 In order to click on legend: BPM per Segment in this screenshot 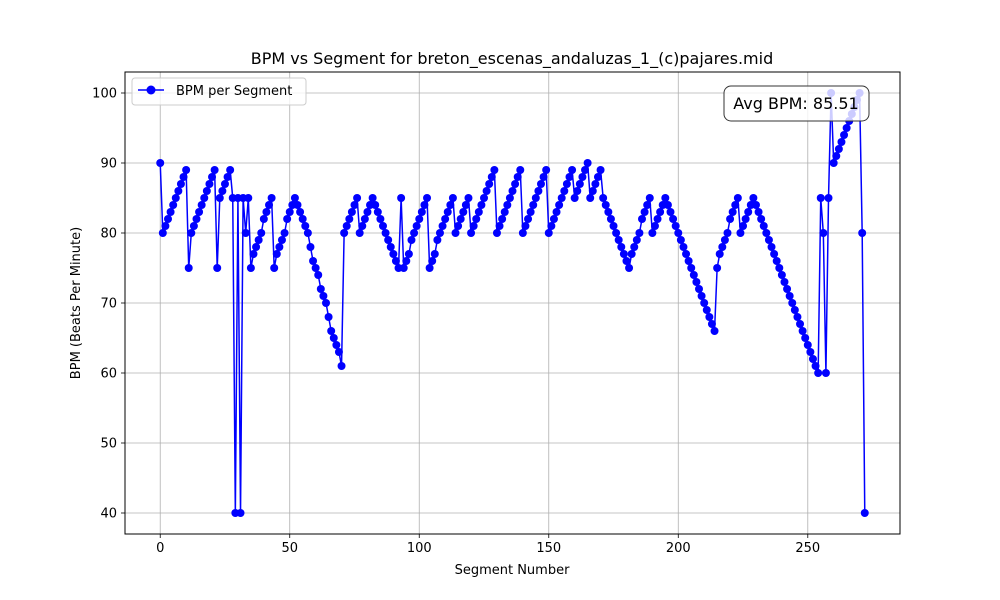, I will do `click(219, 91)`.